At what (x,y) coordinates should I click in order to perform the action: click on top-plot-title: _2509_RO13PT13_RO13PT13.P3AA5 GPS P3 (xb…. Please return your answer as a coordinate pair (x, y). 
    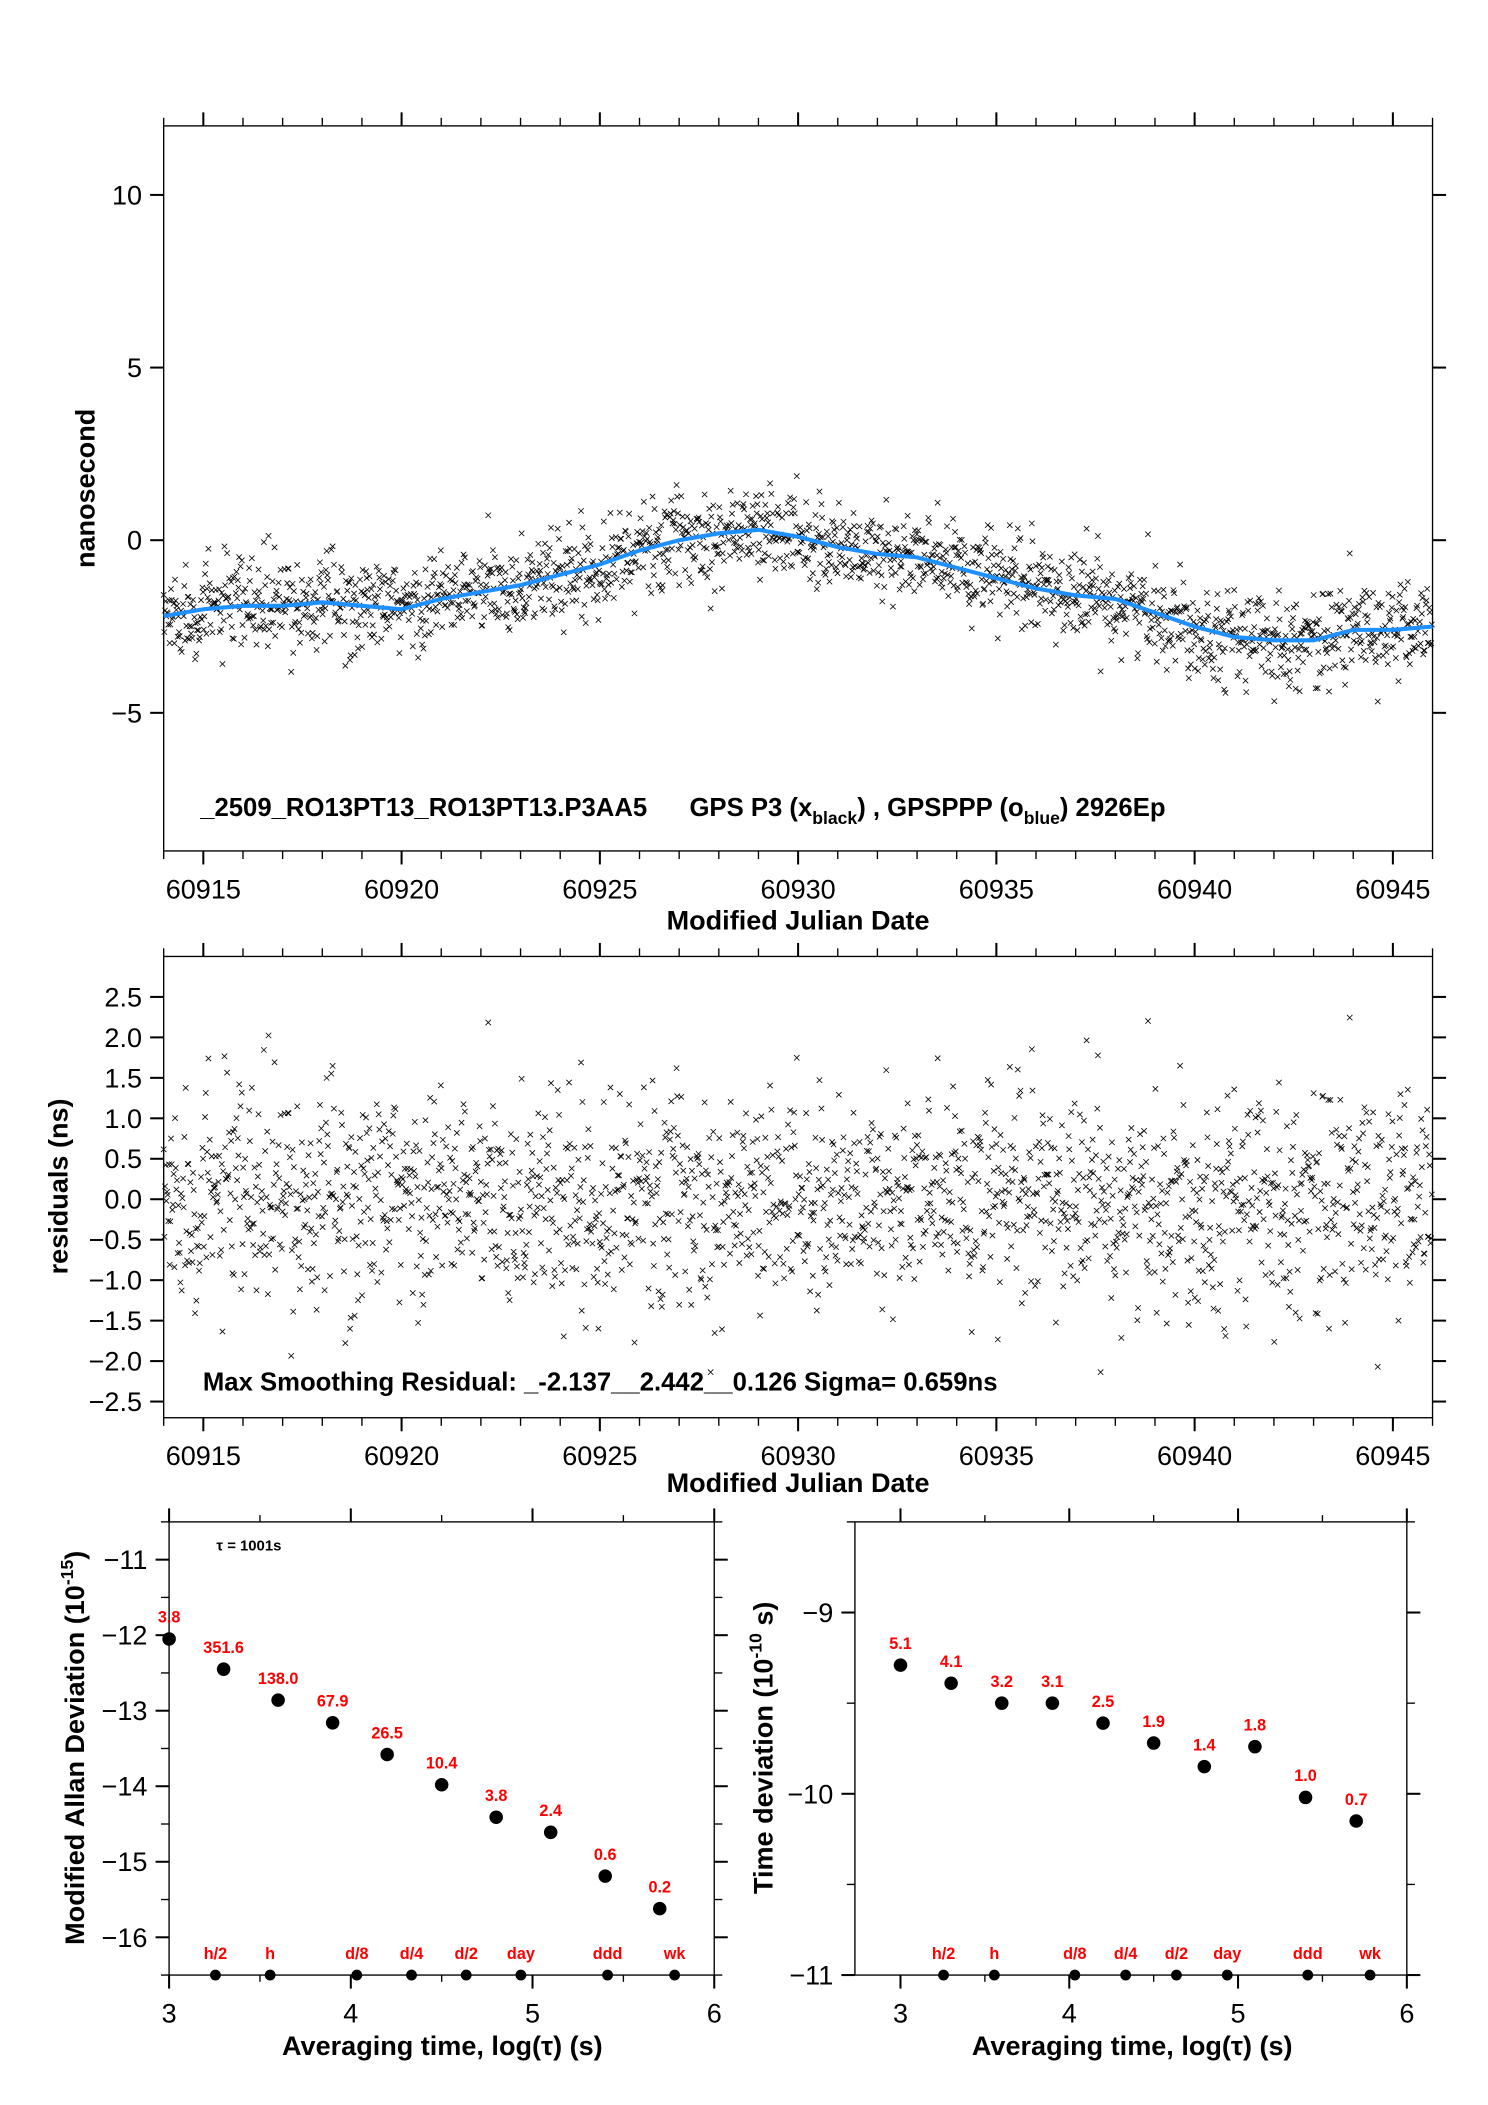
    Looking at the image, I should click on (682, 811).